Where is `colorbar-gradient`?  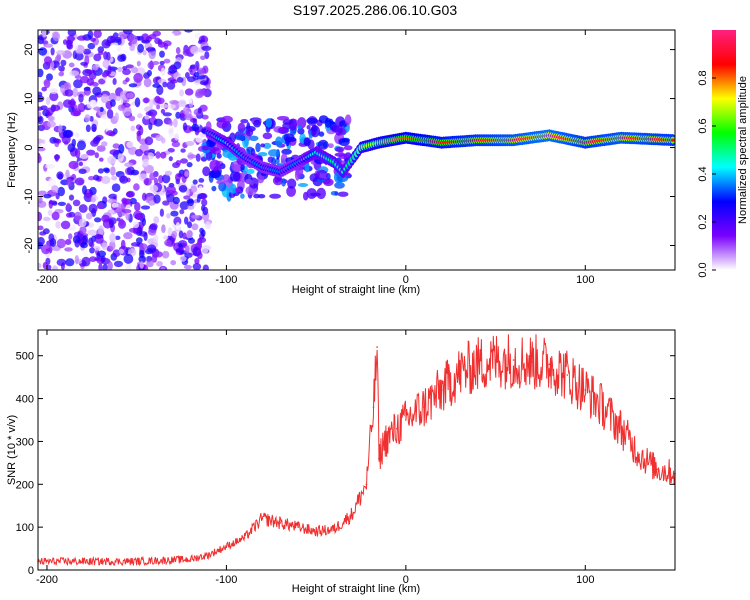
colorbar-gradient is located at coordinates (724, 150).